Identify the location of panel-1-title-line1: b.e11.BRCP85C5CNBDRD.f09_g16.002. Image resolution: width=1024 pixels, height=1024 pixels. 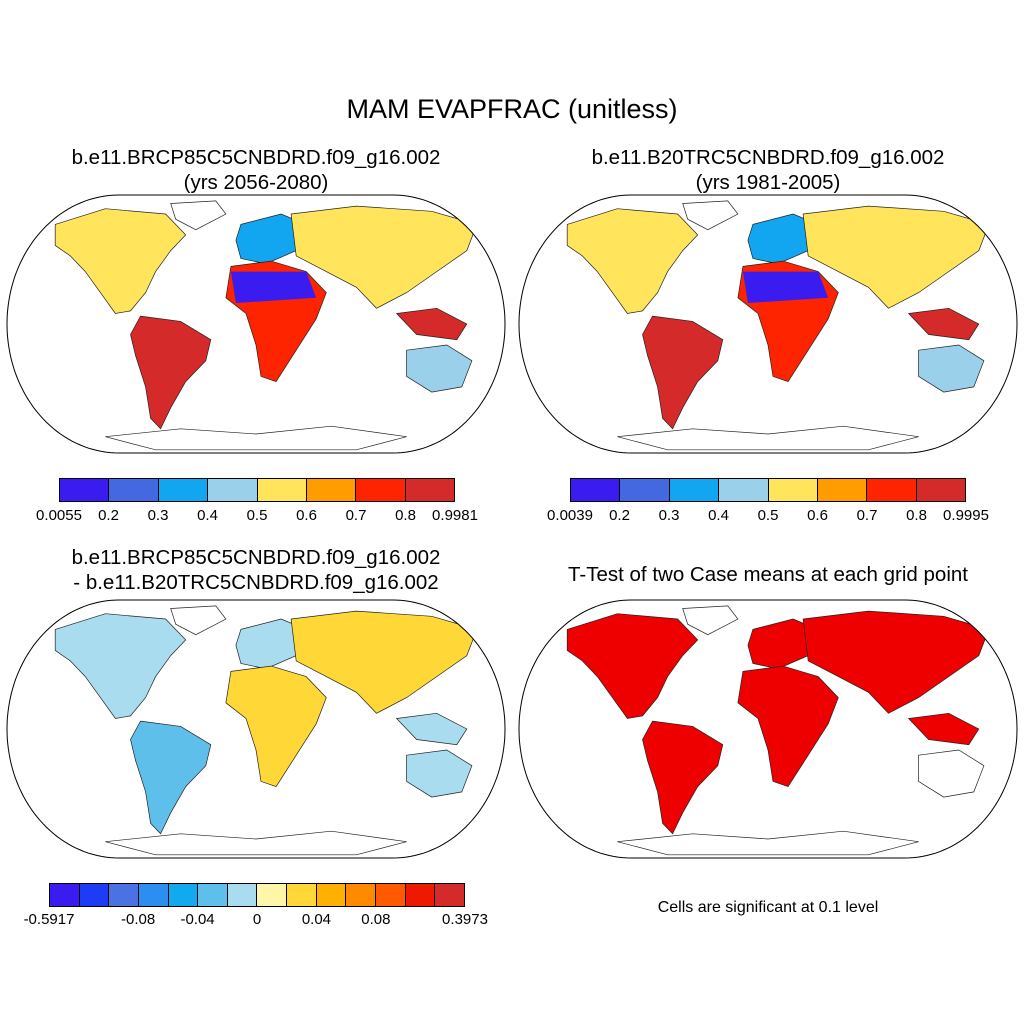
(256, 157).